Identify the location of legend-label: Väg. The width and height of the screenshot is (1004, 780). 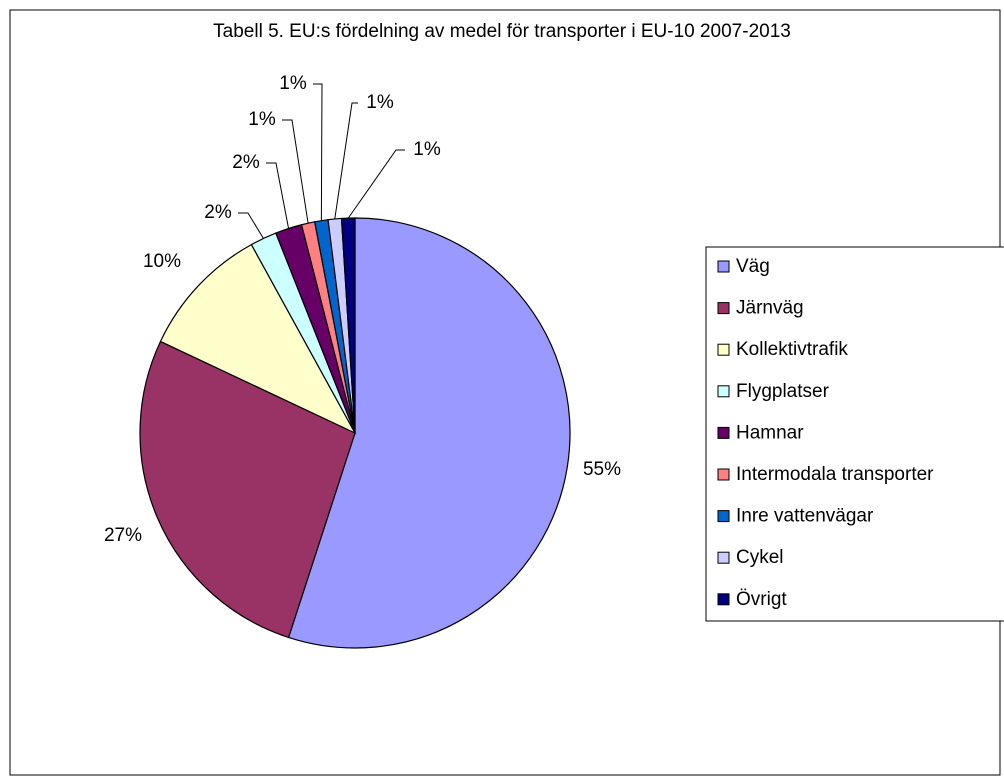
(753, 266).